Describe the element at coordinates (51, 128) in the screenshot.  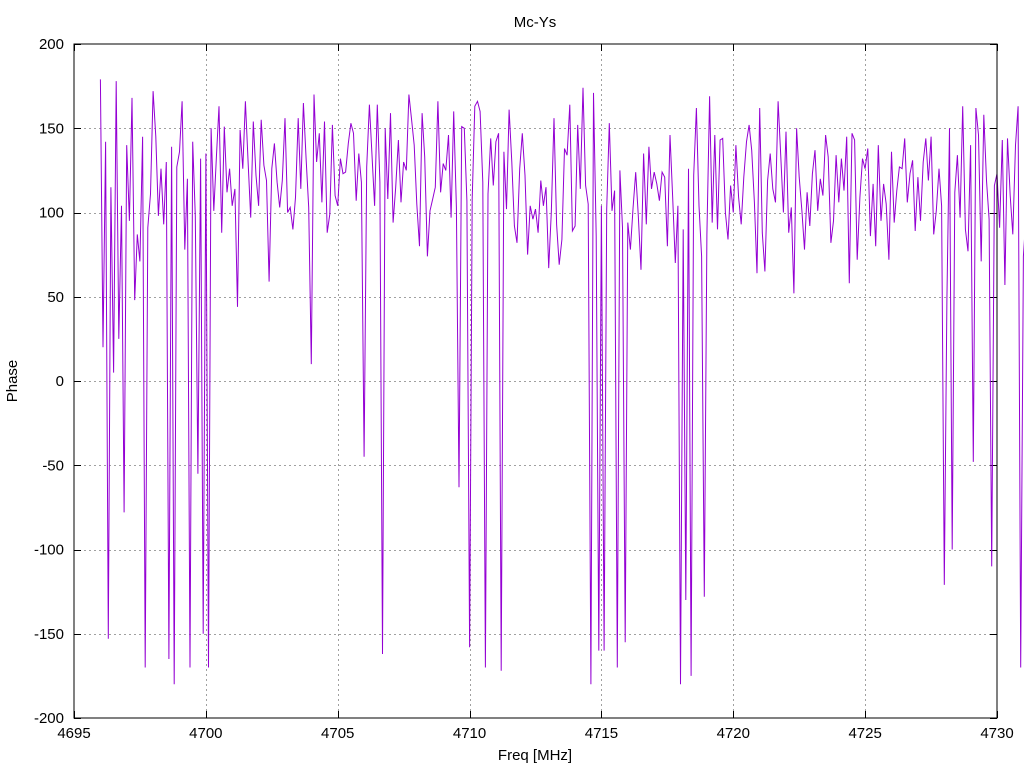
I see `y-tick-label: 150` at that location.